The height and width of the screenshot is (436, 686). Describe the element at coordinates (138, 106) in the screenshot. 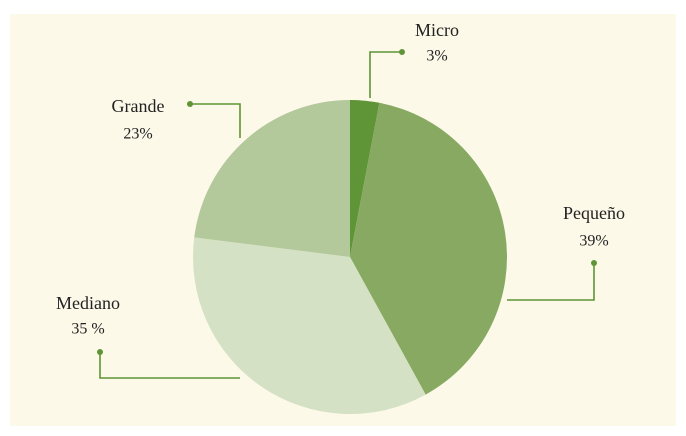

I see `slice-label: Grande` at that location.